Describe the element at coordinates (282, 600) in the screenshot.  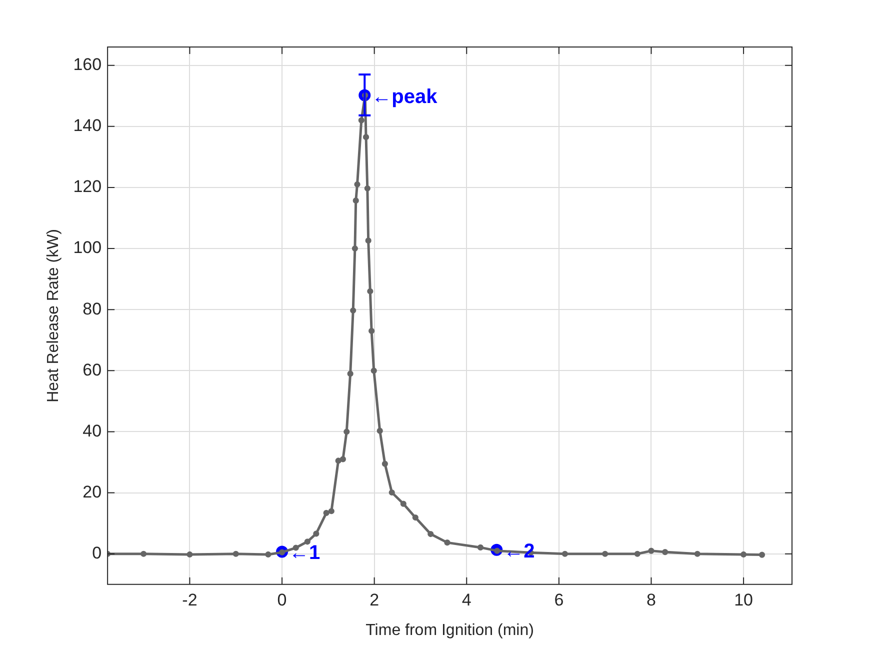
I see `x-tick-label: 0` at that location.